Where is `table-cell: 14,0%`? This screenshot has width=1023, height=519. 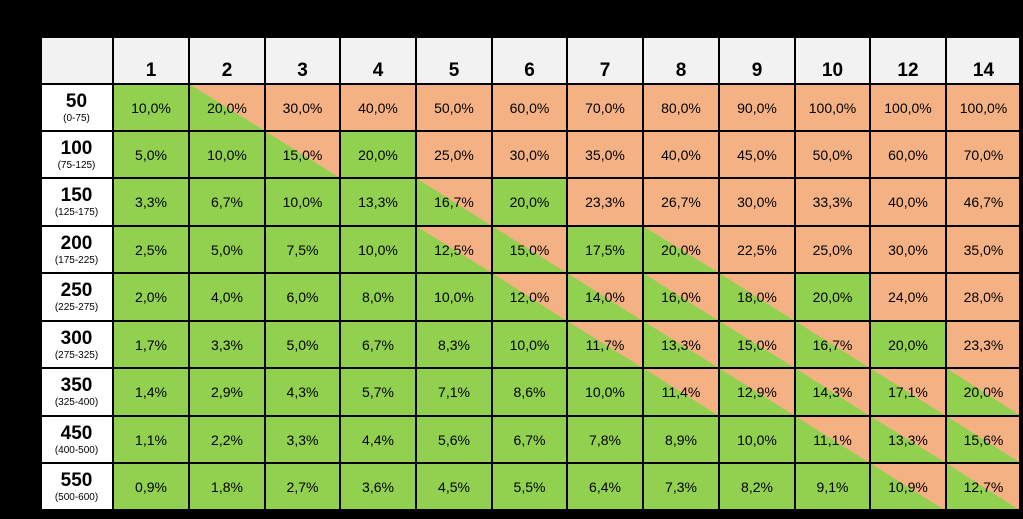 table-cell: 14,0% is located at coordinates (605, 297).